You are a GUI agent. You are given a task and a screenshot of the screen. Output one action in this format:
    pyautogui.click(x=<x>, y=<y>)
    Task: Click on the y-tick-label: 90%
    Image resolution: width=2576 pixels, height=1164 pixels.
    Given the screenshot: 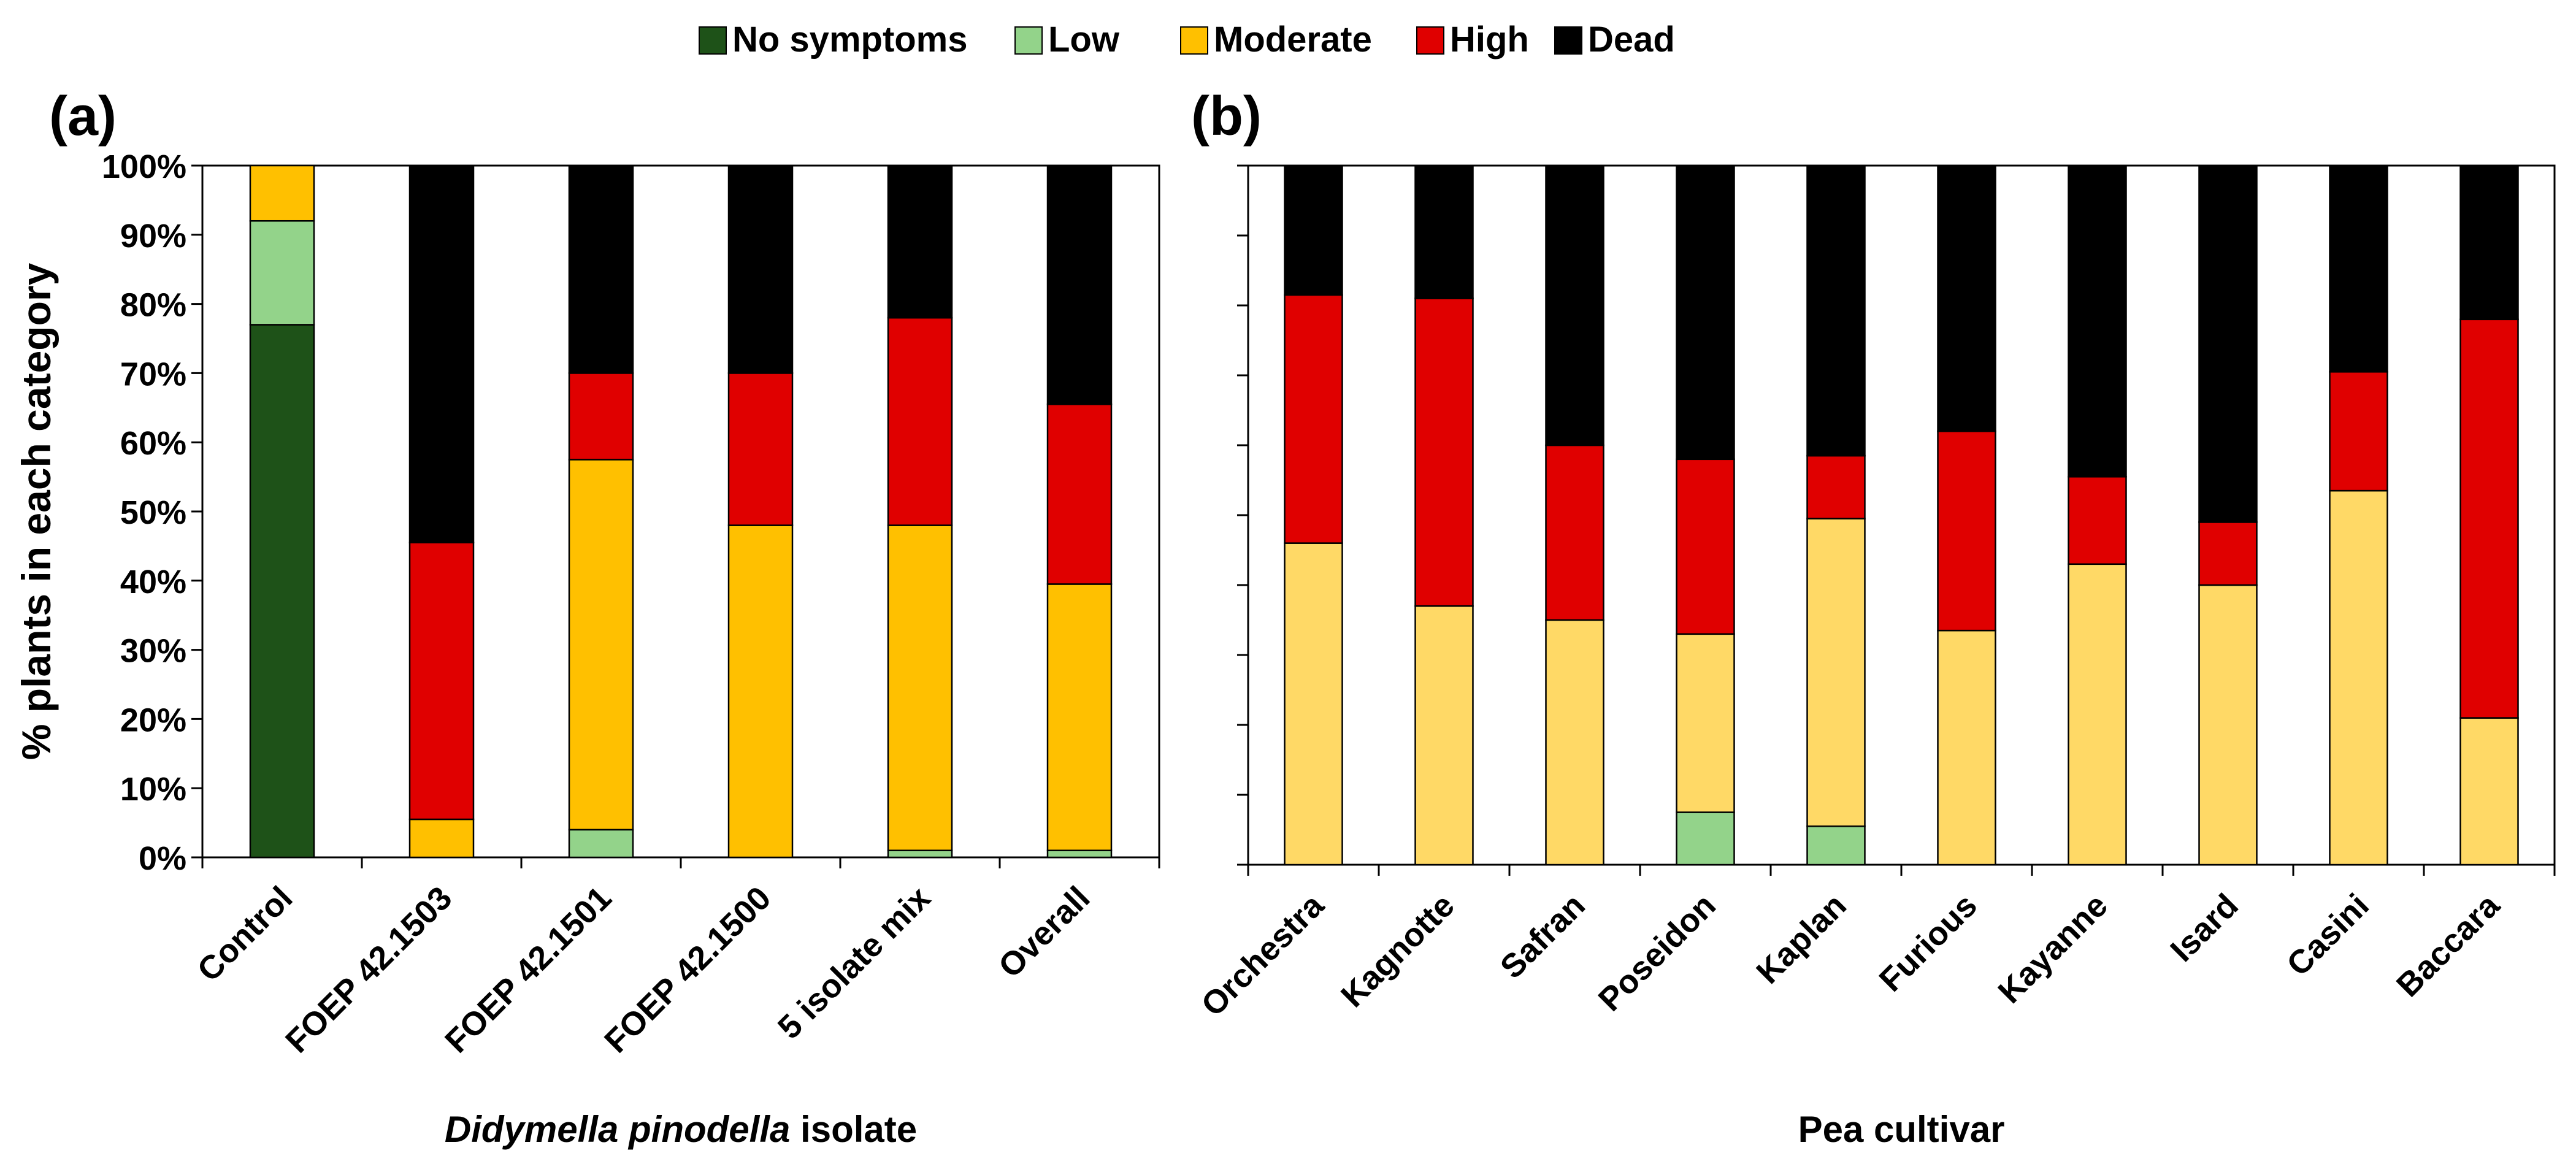 What is the action you would take?
    pyautogui.click(x=153, y=236)
    